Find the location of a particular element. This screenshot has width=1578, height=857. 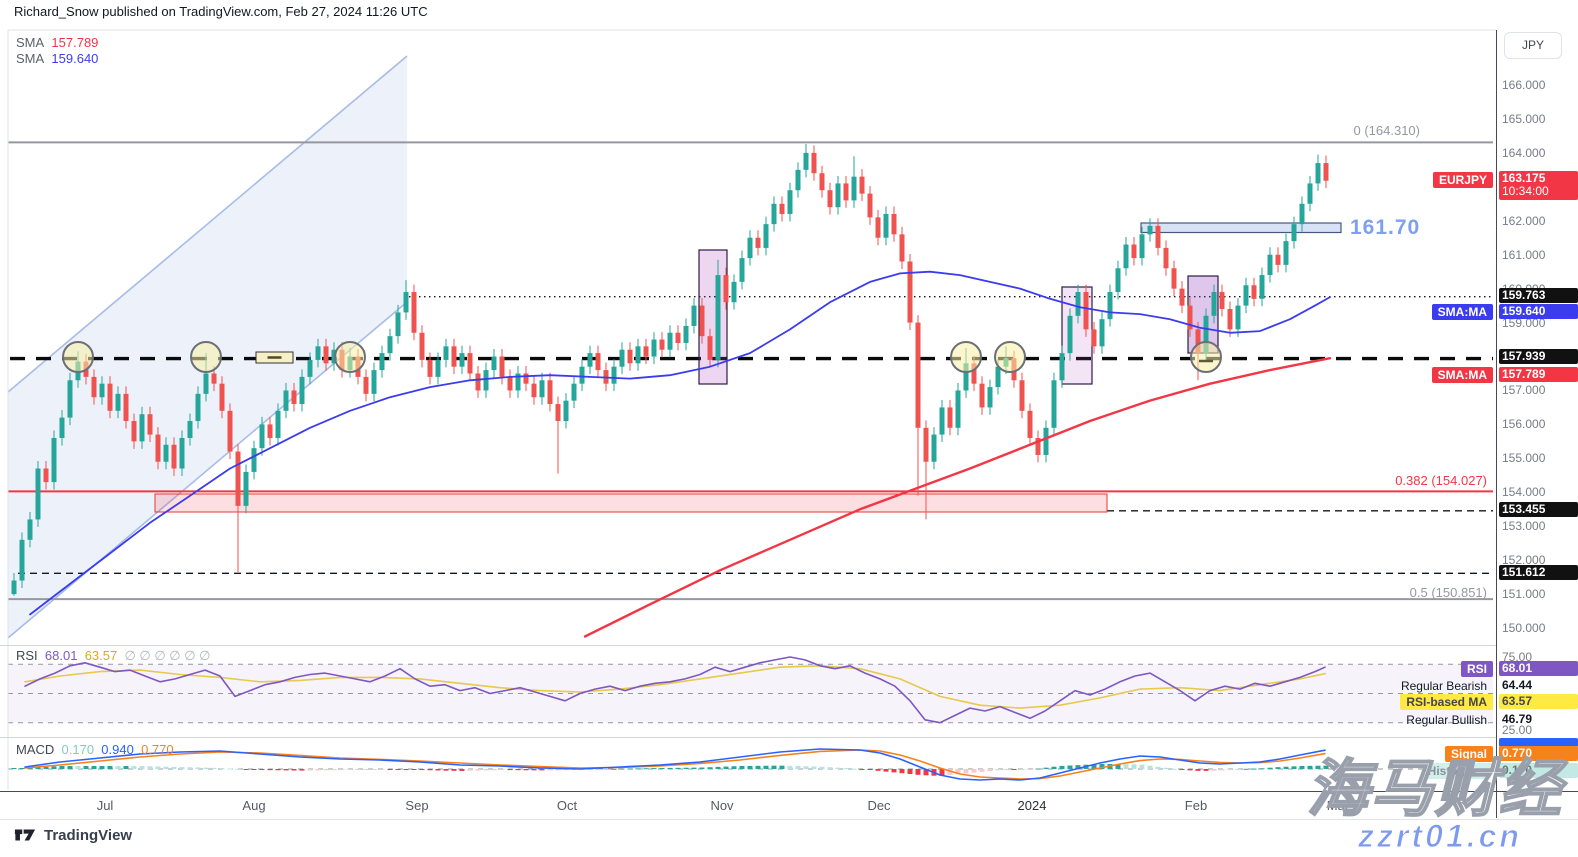

price-tick-label: 154.000 is located at coordinates (1524, 492).